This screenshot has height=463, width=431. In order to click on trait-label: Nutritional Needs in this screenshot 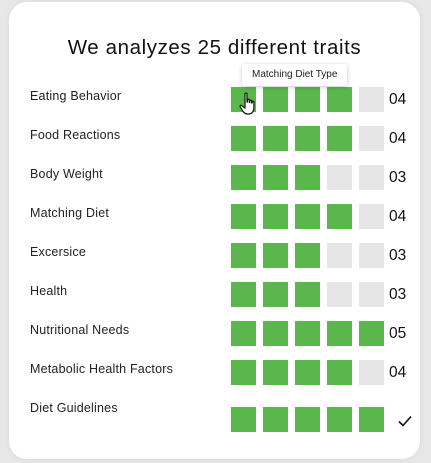, I will do `click(80, 330)`.